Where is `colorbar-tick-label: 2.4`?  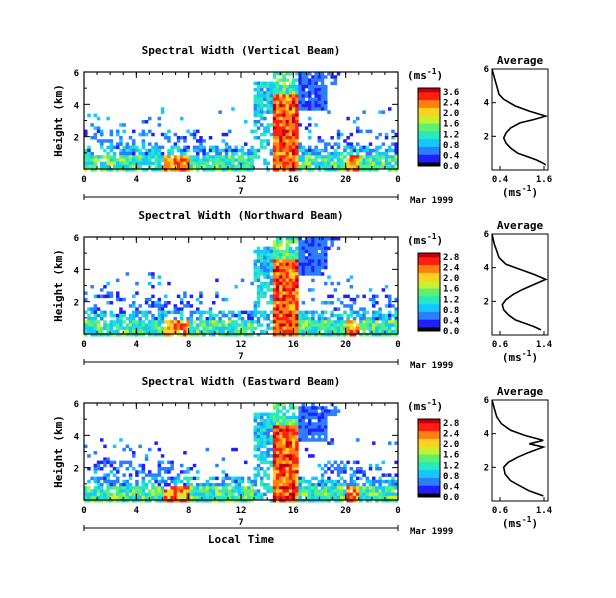
colorbar-tick-label: 2.4 is located at coordinates (451, 435).